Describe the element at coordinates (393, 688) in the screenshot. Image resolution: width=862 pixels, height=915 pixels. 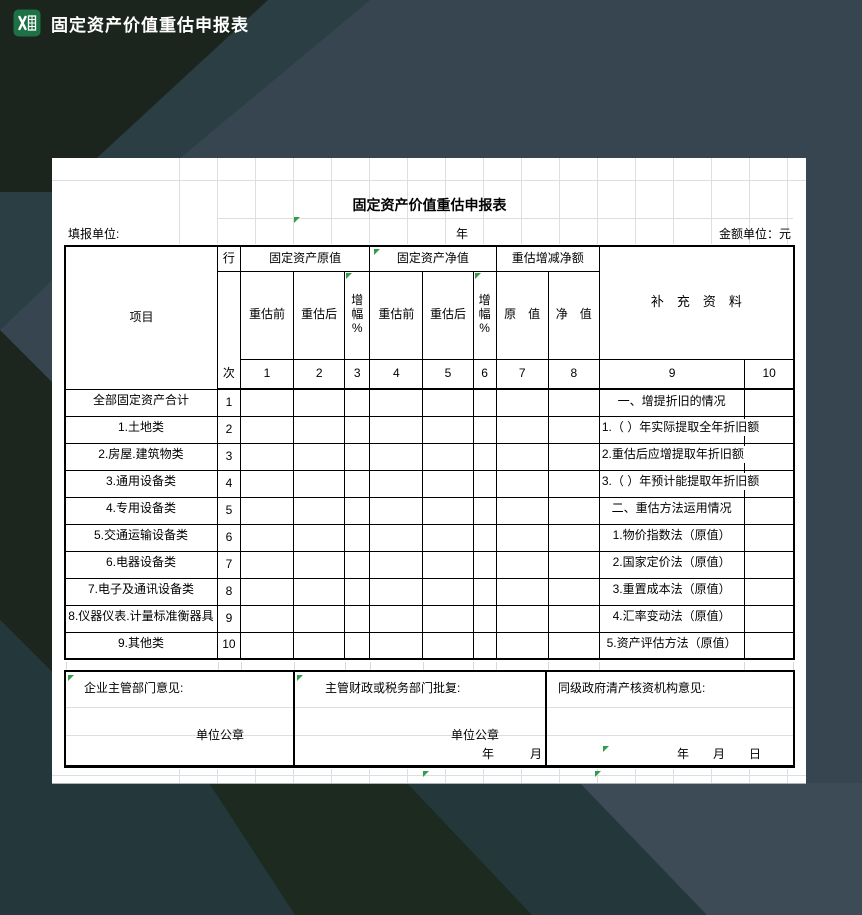
I see `finance-approval-label: 主管财政或税务部门批复:` at that location.